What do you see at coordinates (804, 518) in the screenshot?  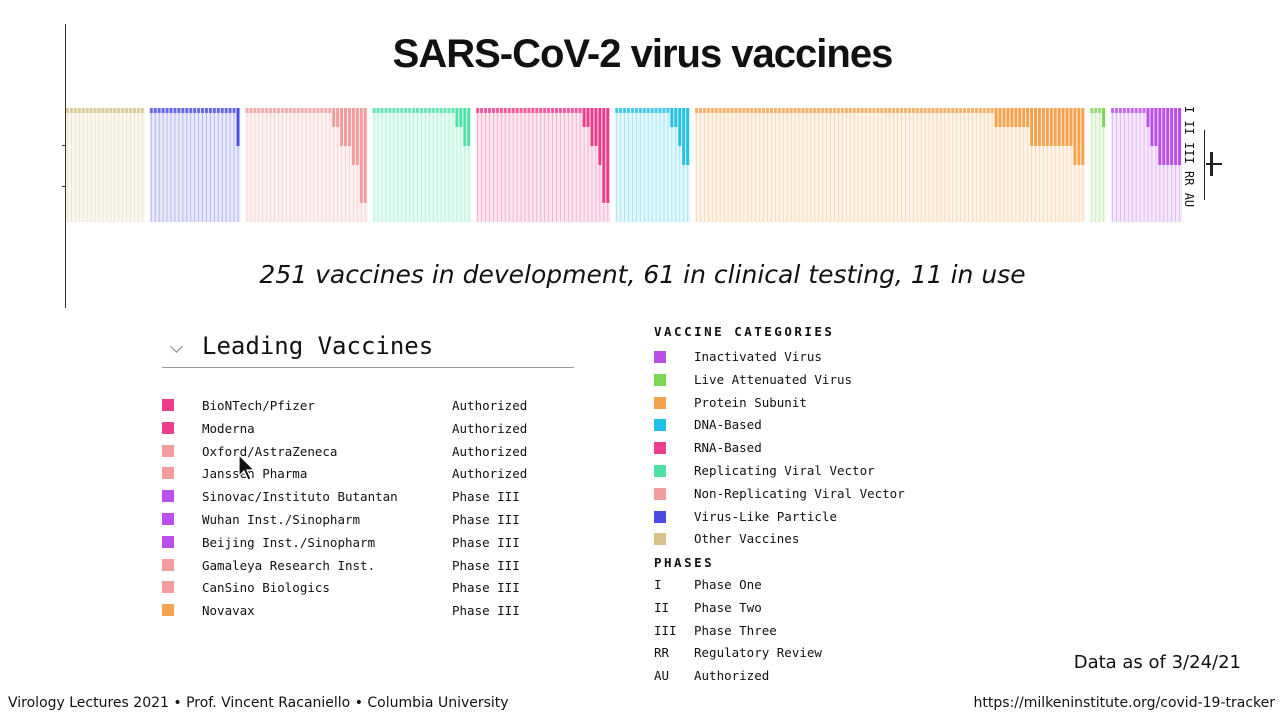 I see `category-legend-item: Virus-Like Particle` at bounding box center [804, 518].